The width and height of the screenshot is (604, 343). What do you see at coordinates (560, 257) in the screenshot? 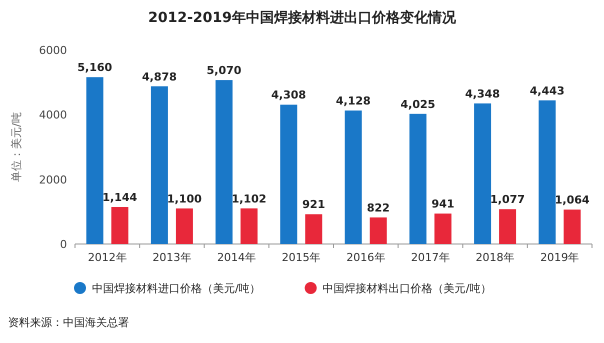
I see `x-tick-label: 2019年` at bounding box center [560, 257].